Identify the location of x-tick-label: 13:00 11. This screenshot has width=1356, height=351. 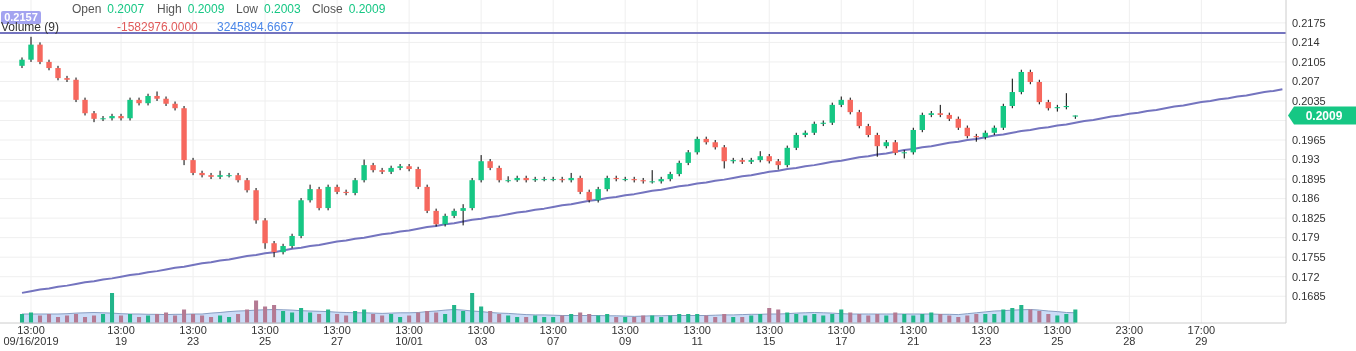
(697, 335).